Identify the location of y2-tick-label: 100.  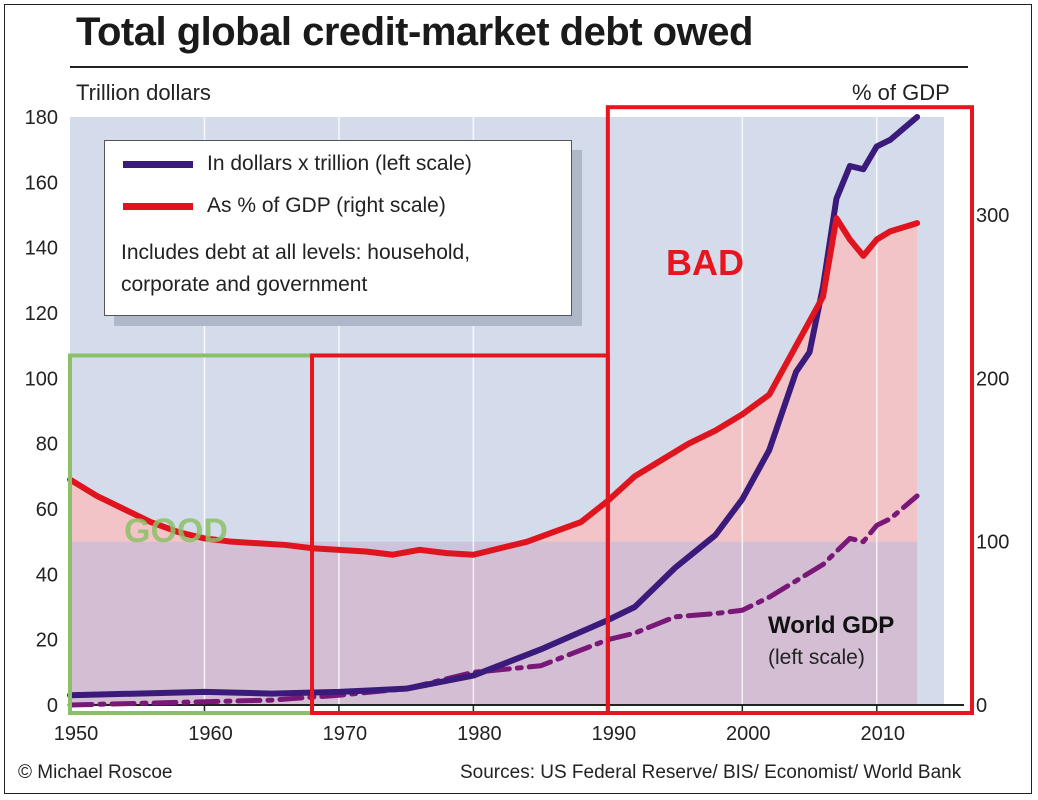
(992, 543).